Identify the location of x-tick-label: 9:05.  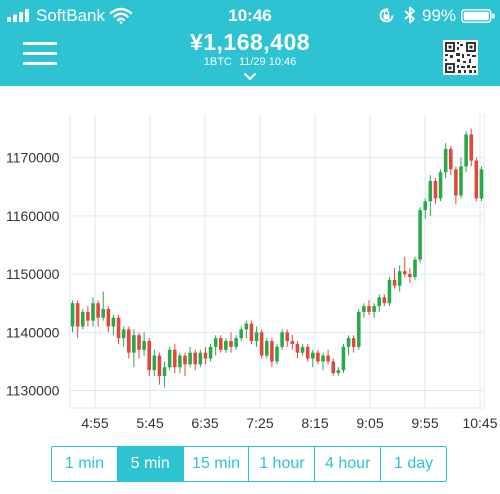
(369, 423).